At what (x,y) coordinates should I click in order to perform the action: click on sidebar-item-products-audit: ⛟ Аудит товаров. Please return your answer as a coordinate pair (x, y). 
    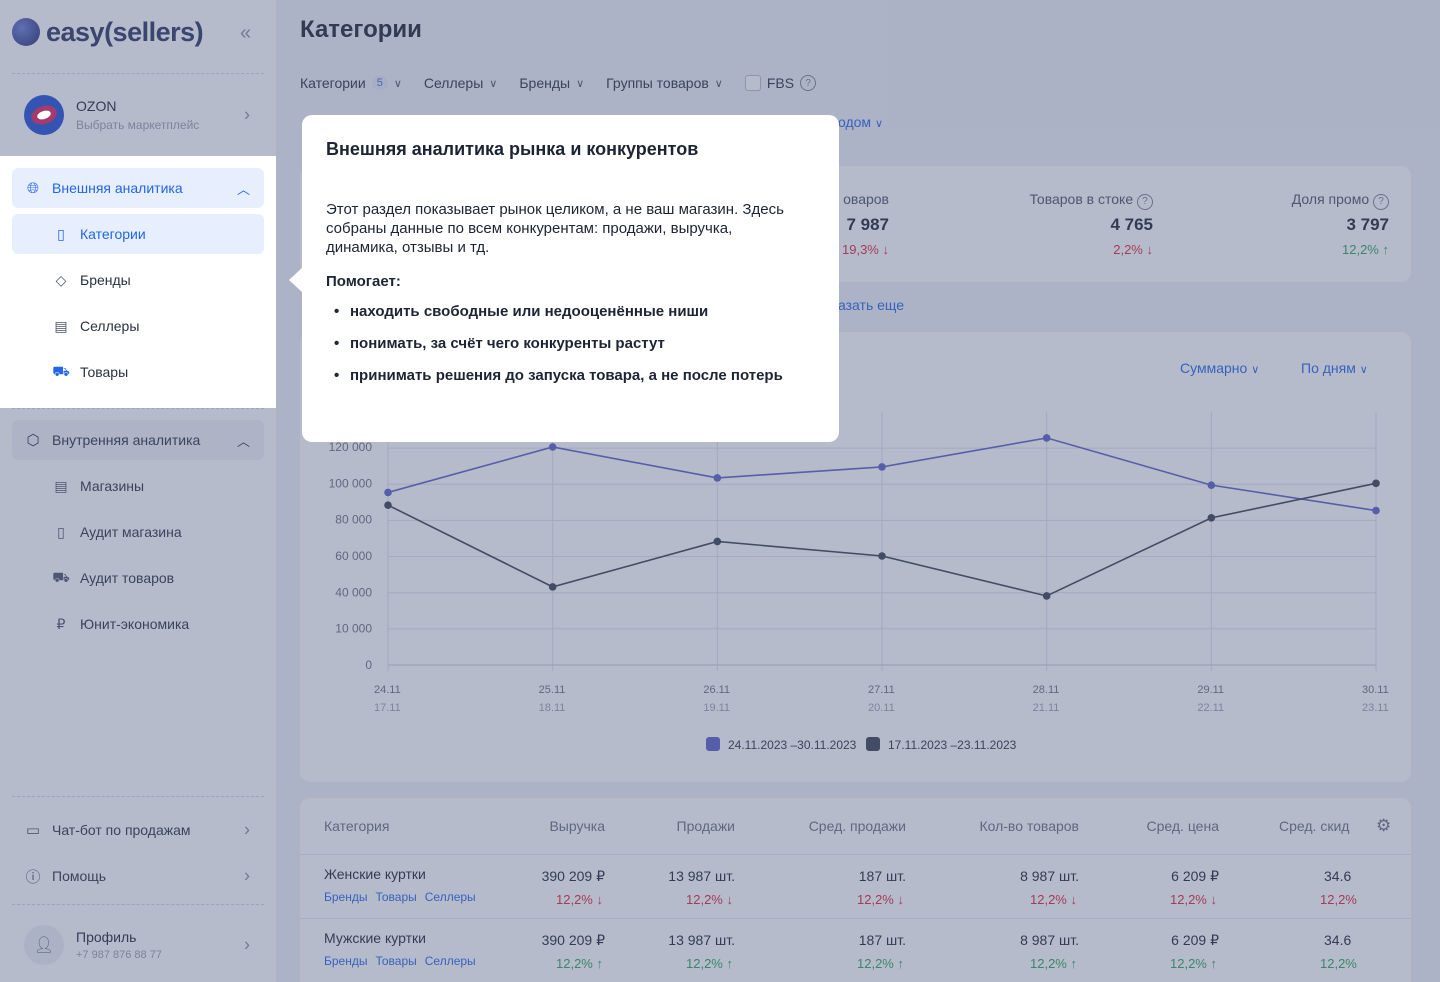
    Looking at the image, I should click on (138, 578).